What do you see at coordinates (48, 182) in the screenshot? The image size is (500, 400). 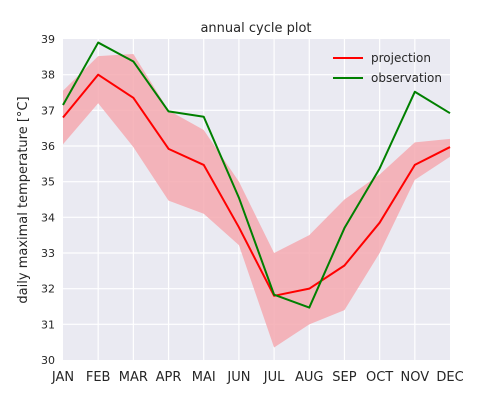 I see `y-tick-label: 35` at bounding box center [48, 182].